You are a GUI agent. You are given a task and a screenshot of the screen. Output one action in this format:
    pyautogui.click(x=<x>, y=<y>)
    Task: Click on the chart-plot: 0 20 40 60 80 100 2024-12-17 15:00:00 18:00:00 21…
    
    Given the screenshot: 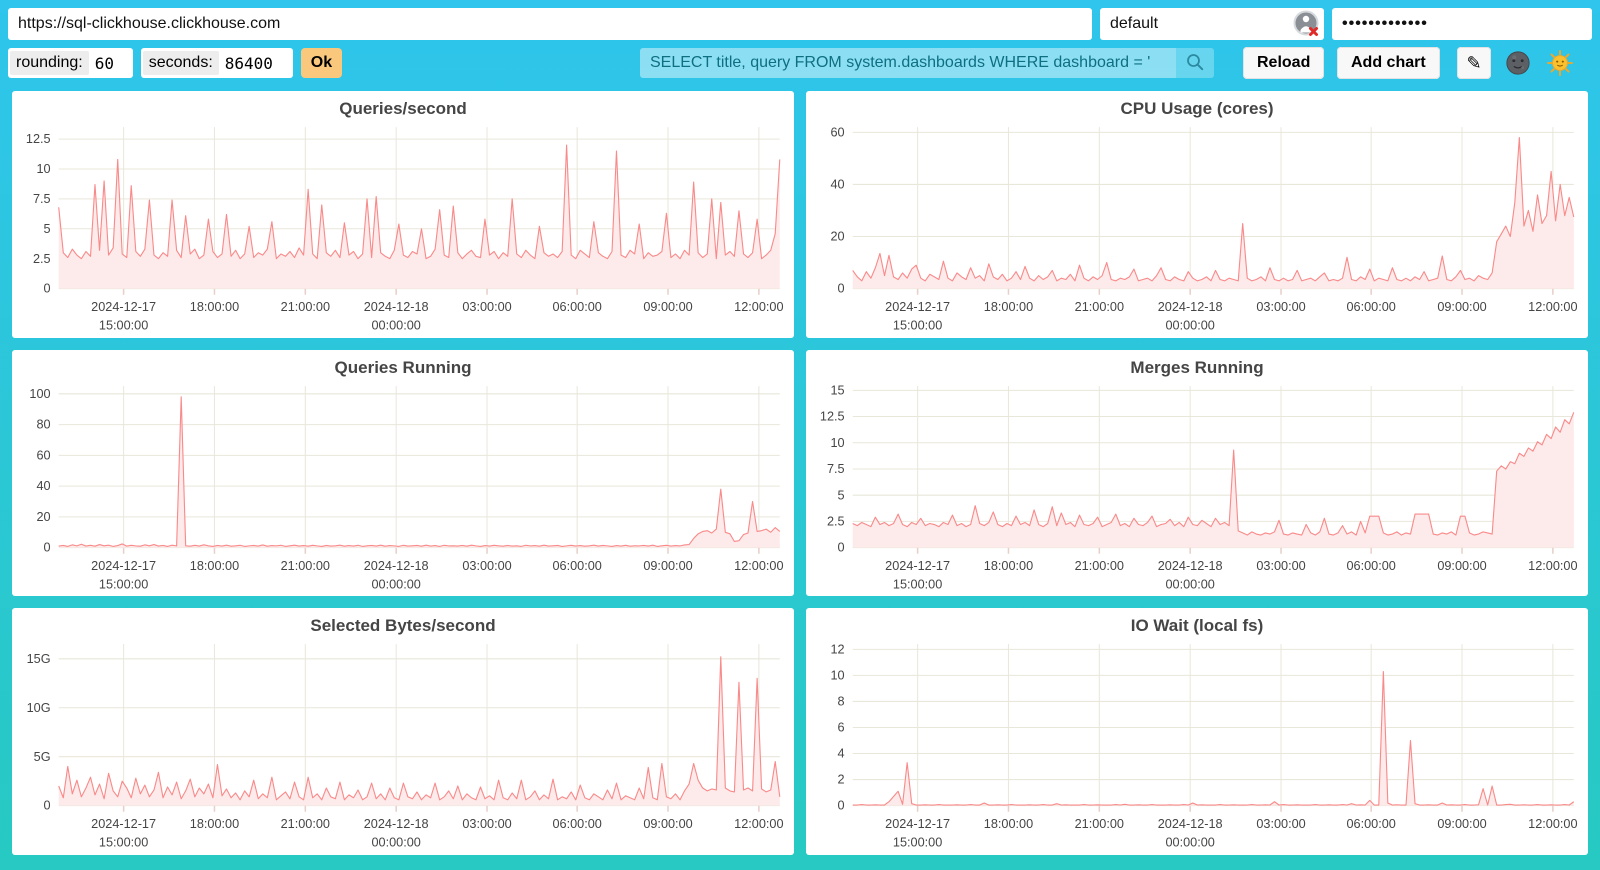 What is the action you would take?
    pyautogui.click(x=406, y=489)
    